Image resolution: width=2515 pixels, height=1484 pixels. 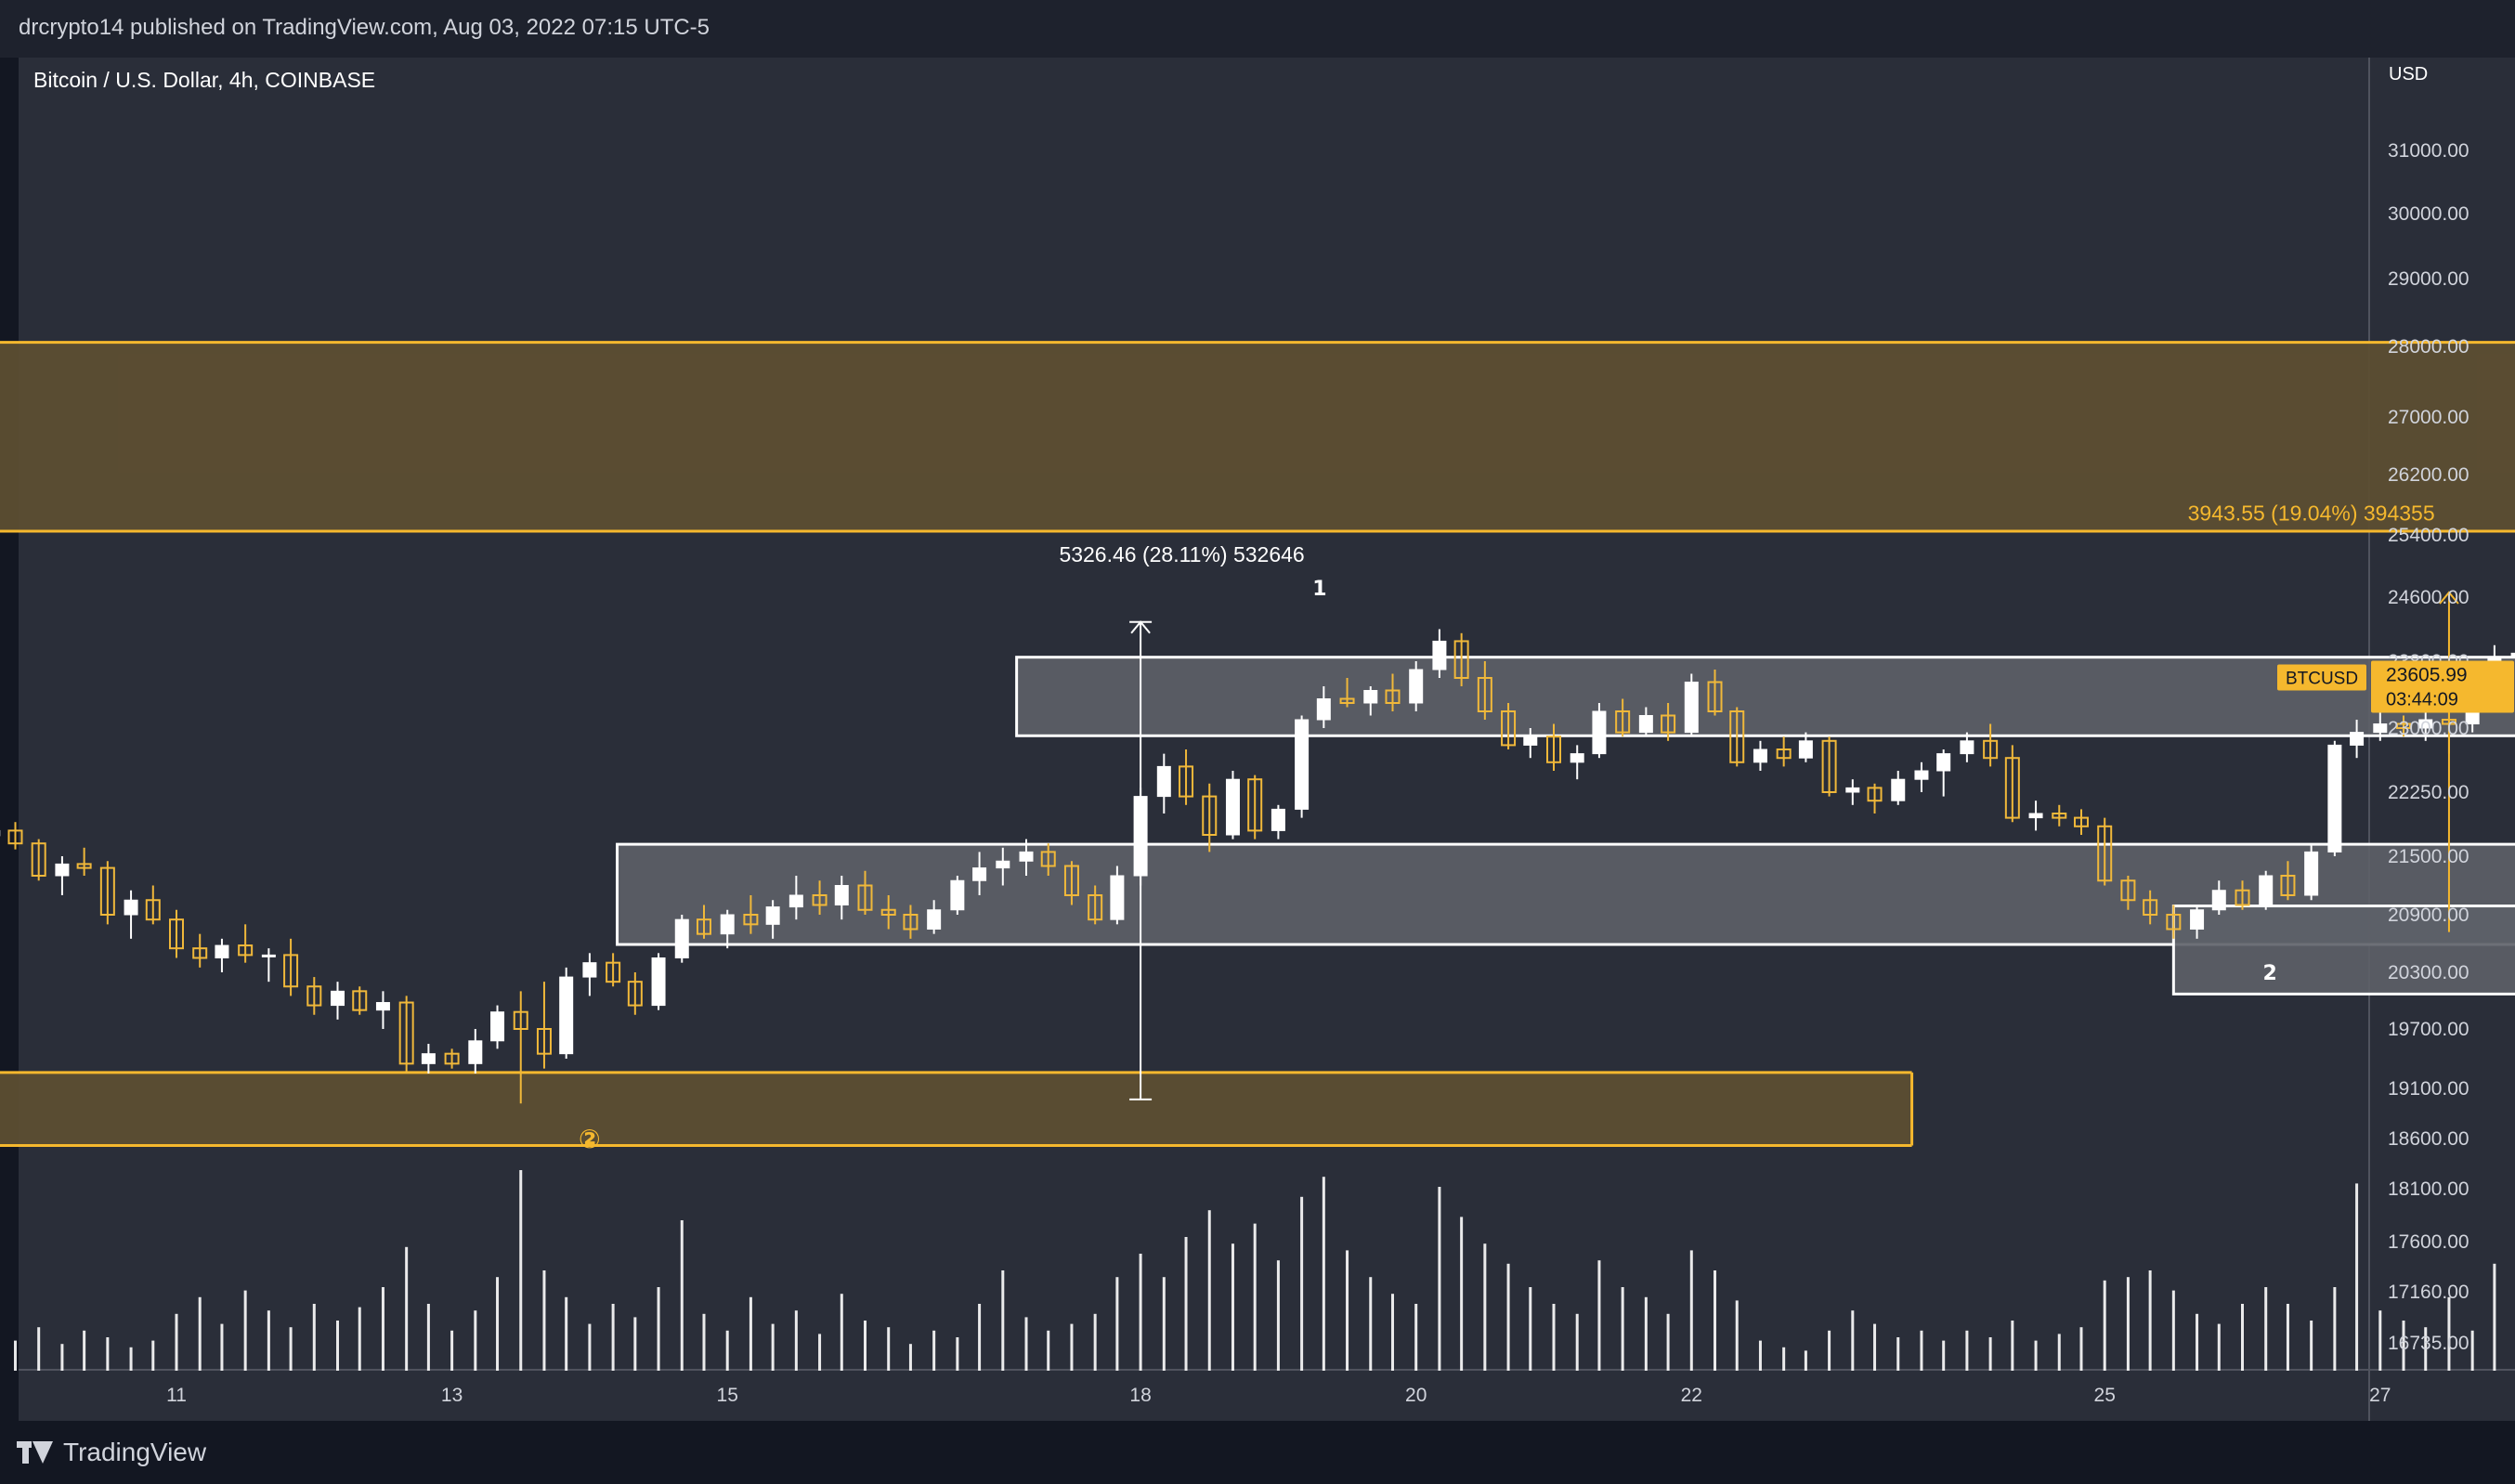 I want to click on symbol-tag-bg, so click(x=2321, y=677).